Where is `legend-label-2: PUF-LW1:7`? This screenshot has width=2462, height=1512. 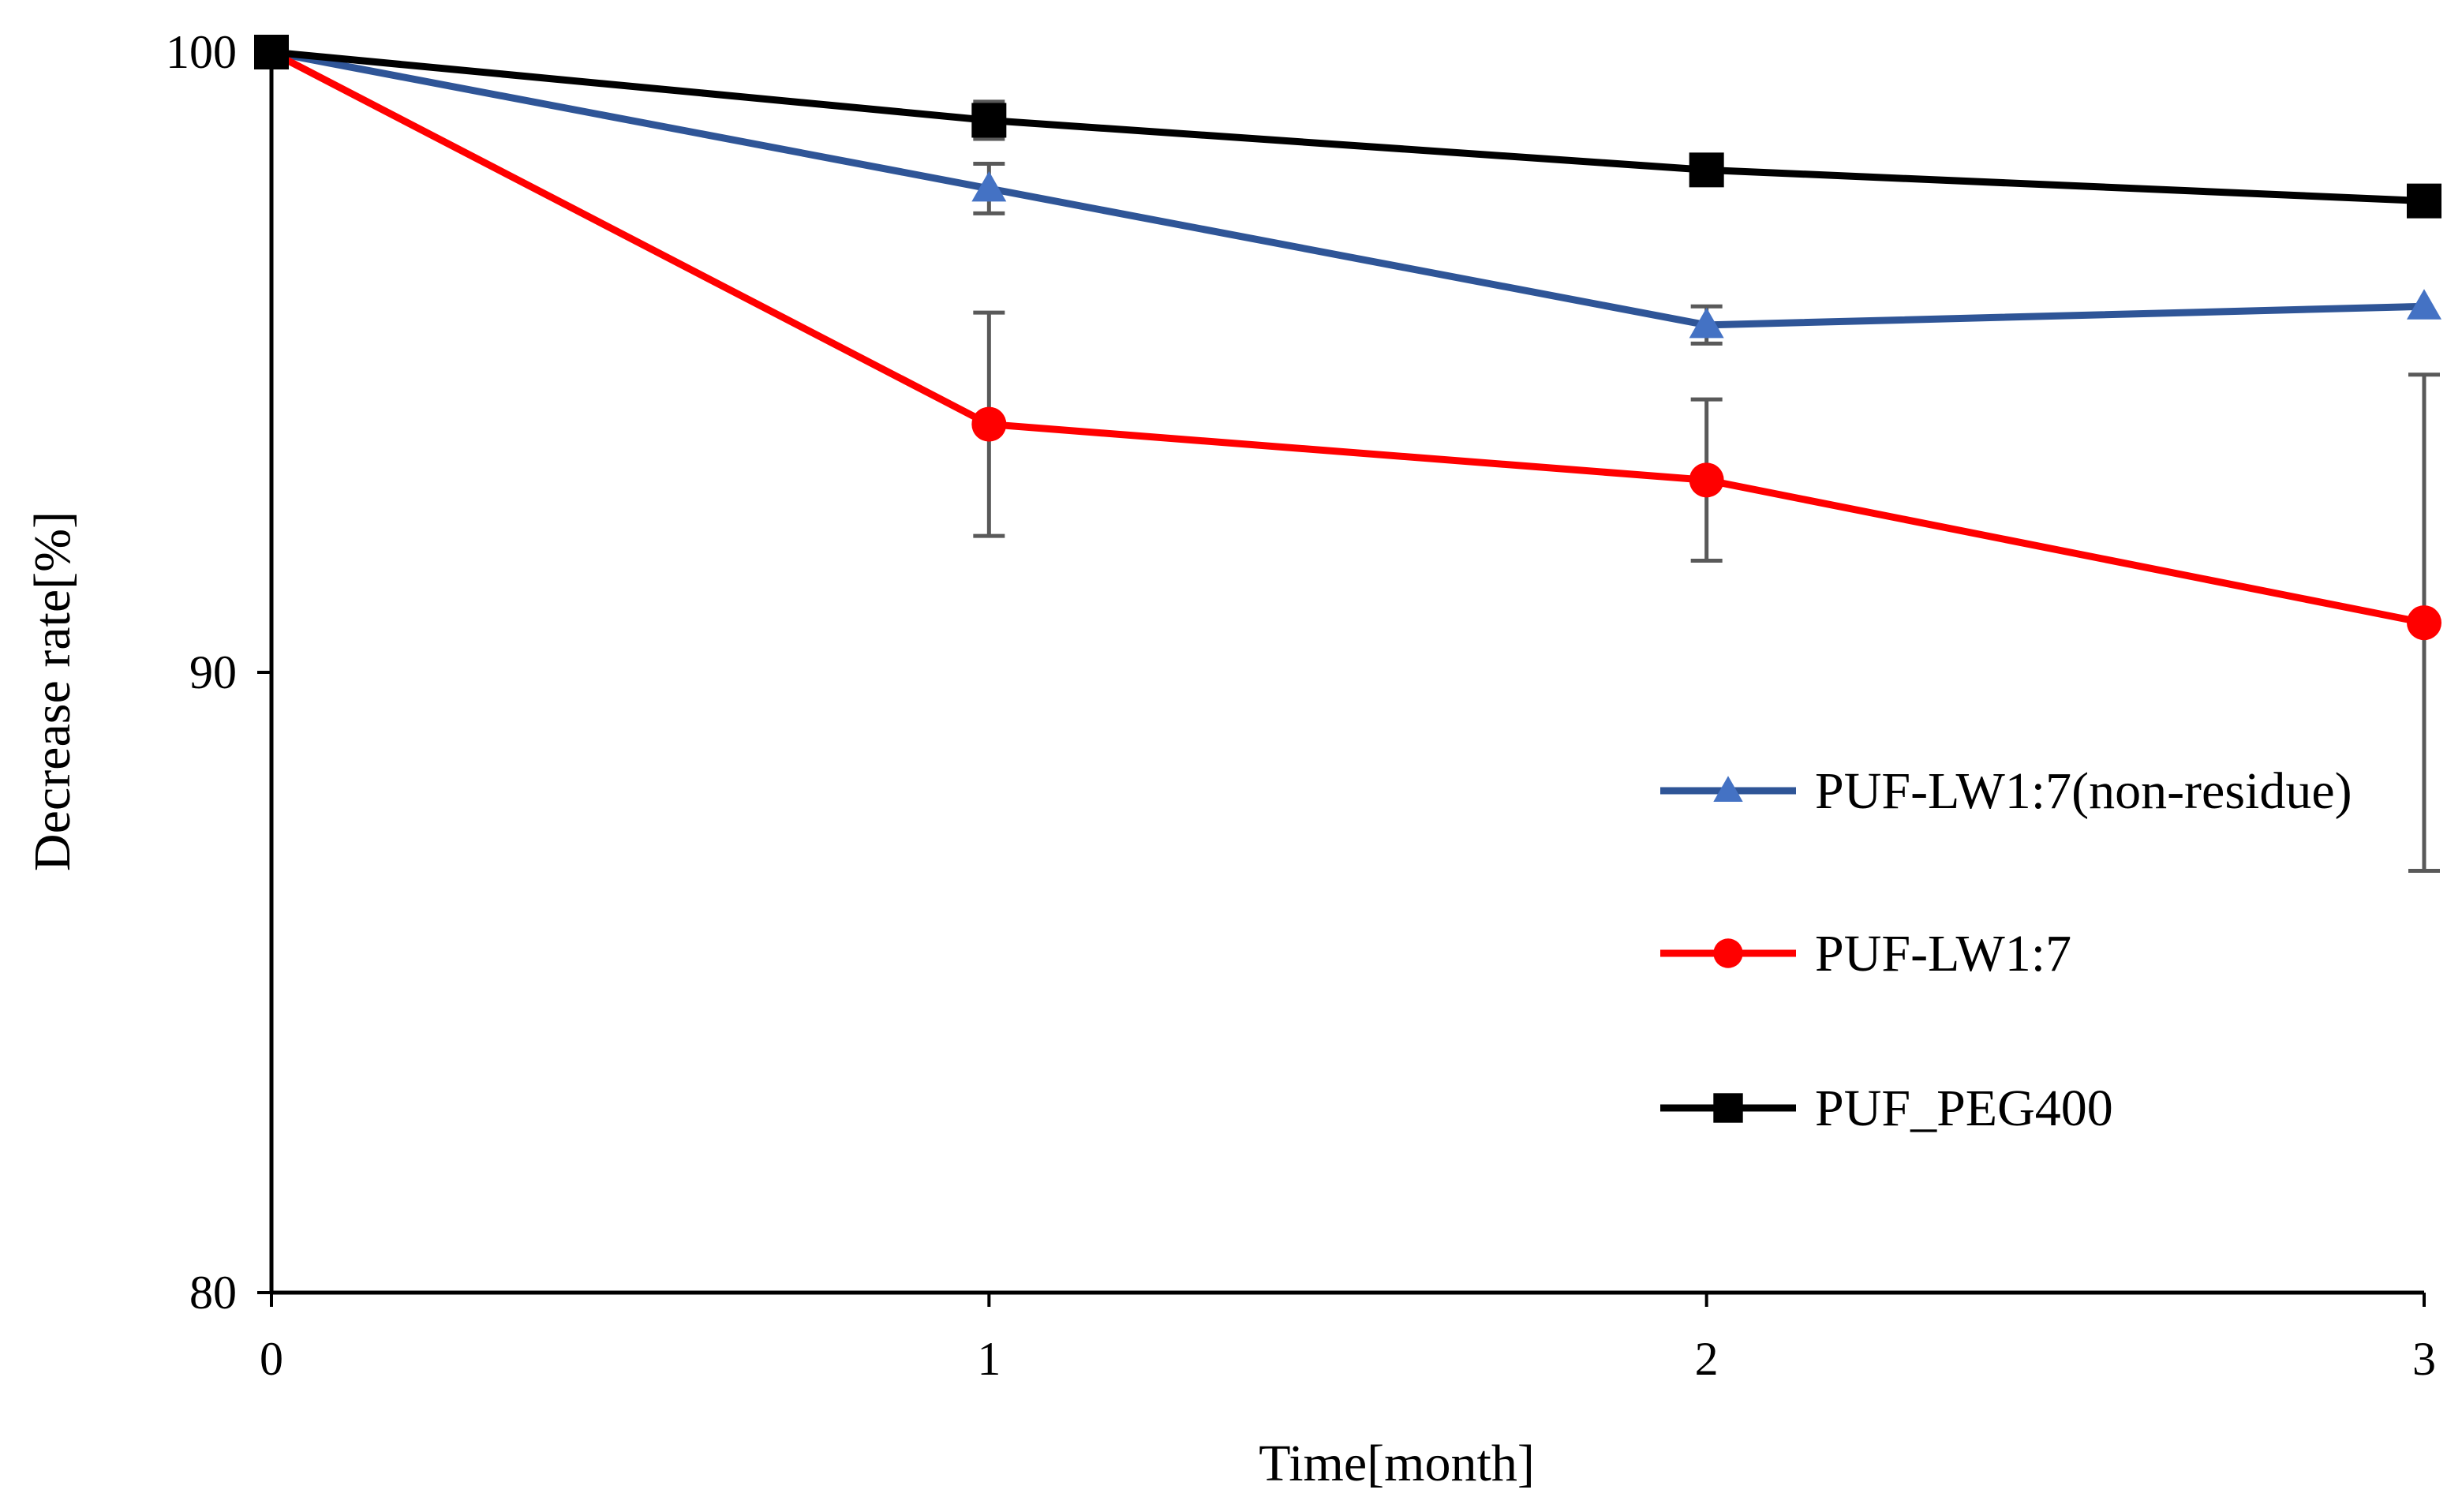
legend-label-2: PUF-LW1:7 is located at coordinates (1943, 953).